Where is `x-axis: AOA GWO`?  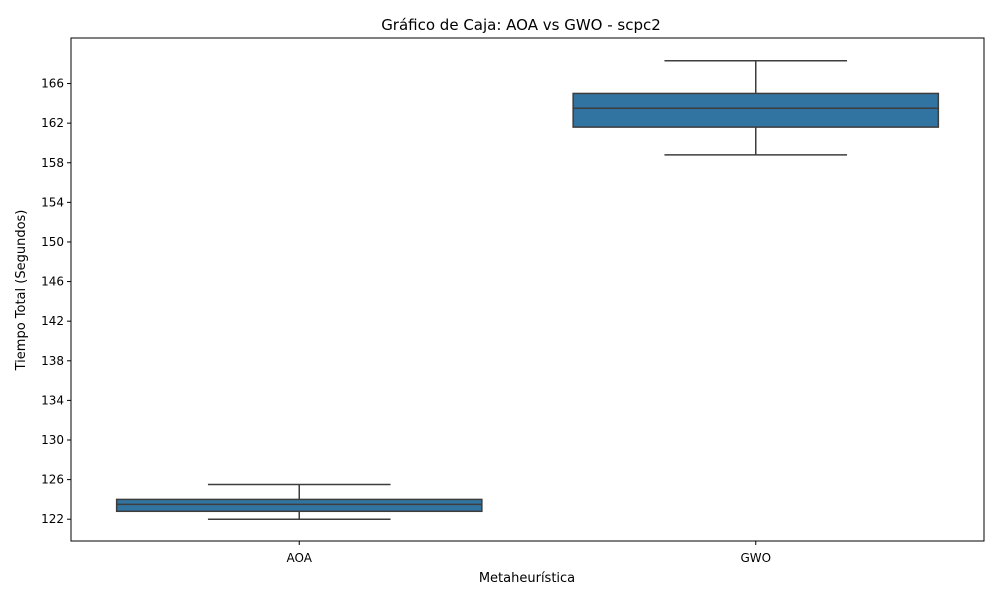
x-axis: AOA GWO is located at coordinates (529, 553).